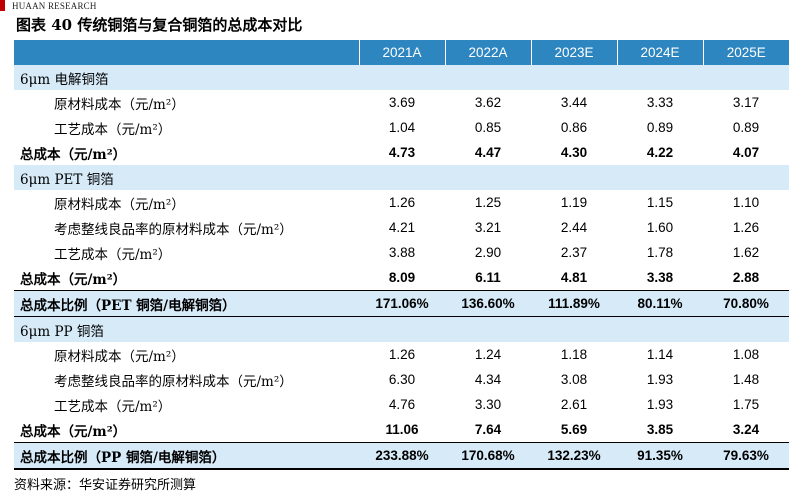 This screenshot has height=501, width=801. I want to click on table-cell: 3.24, so click(746, 429).